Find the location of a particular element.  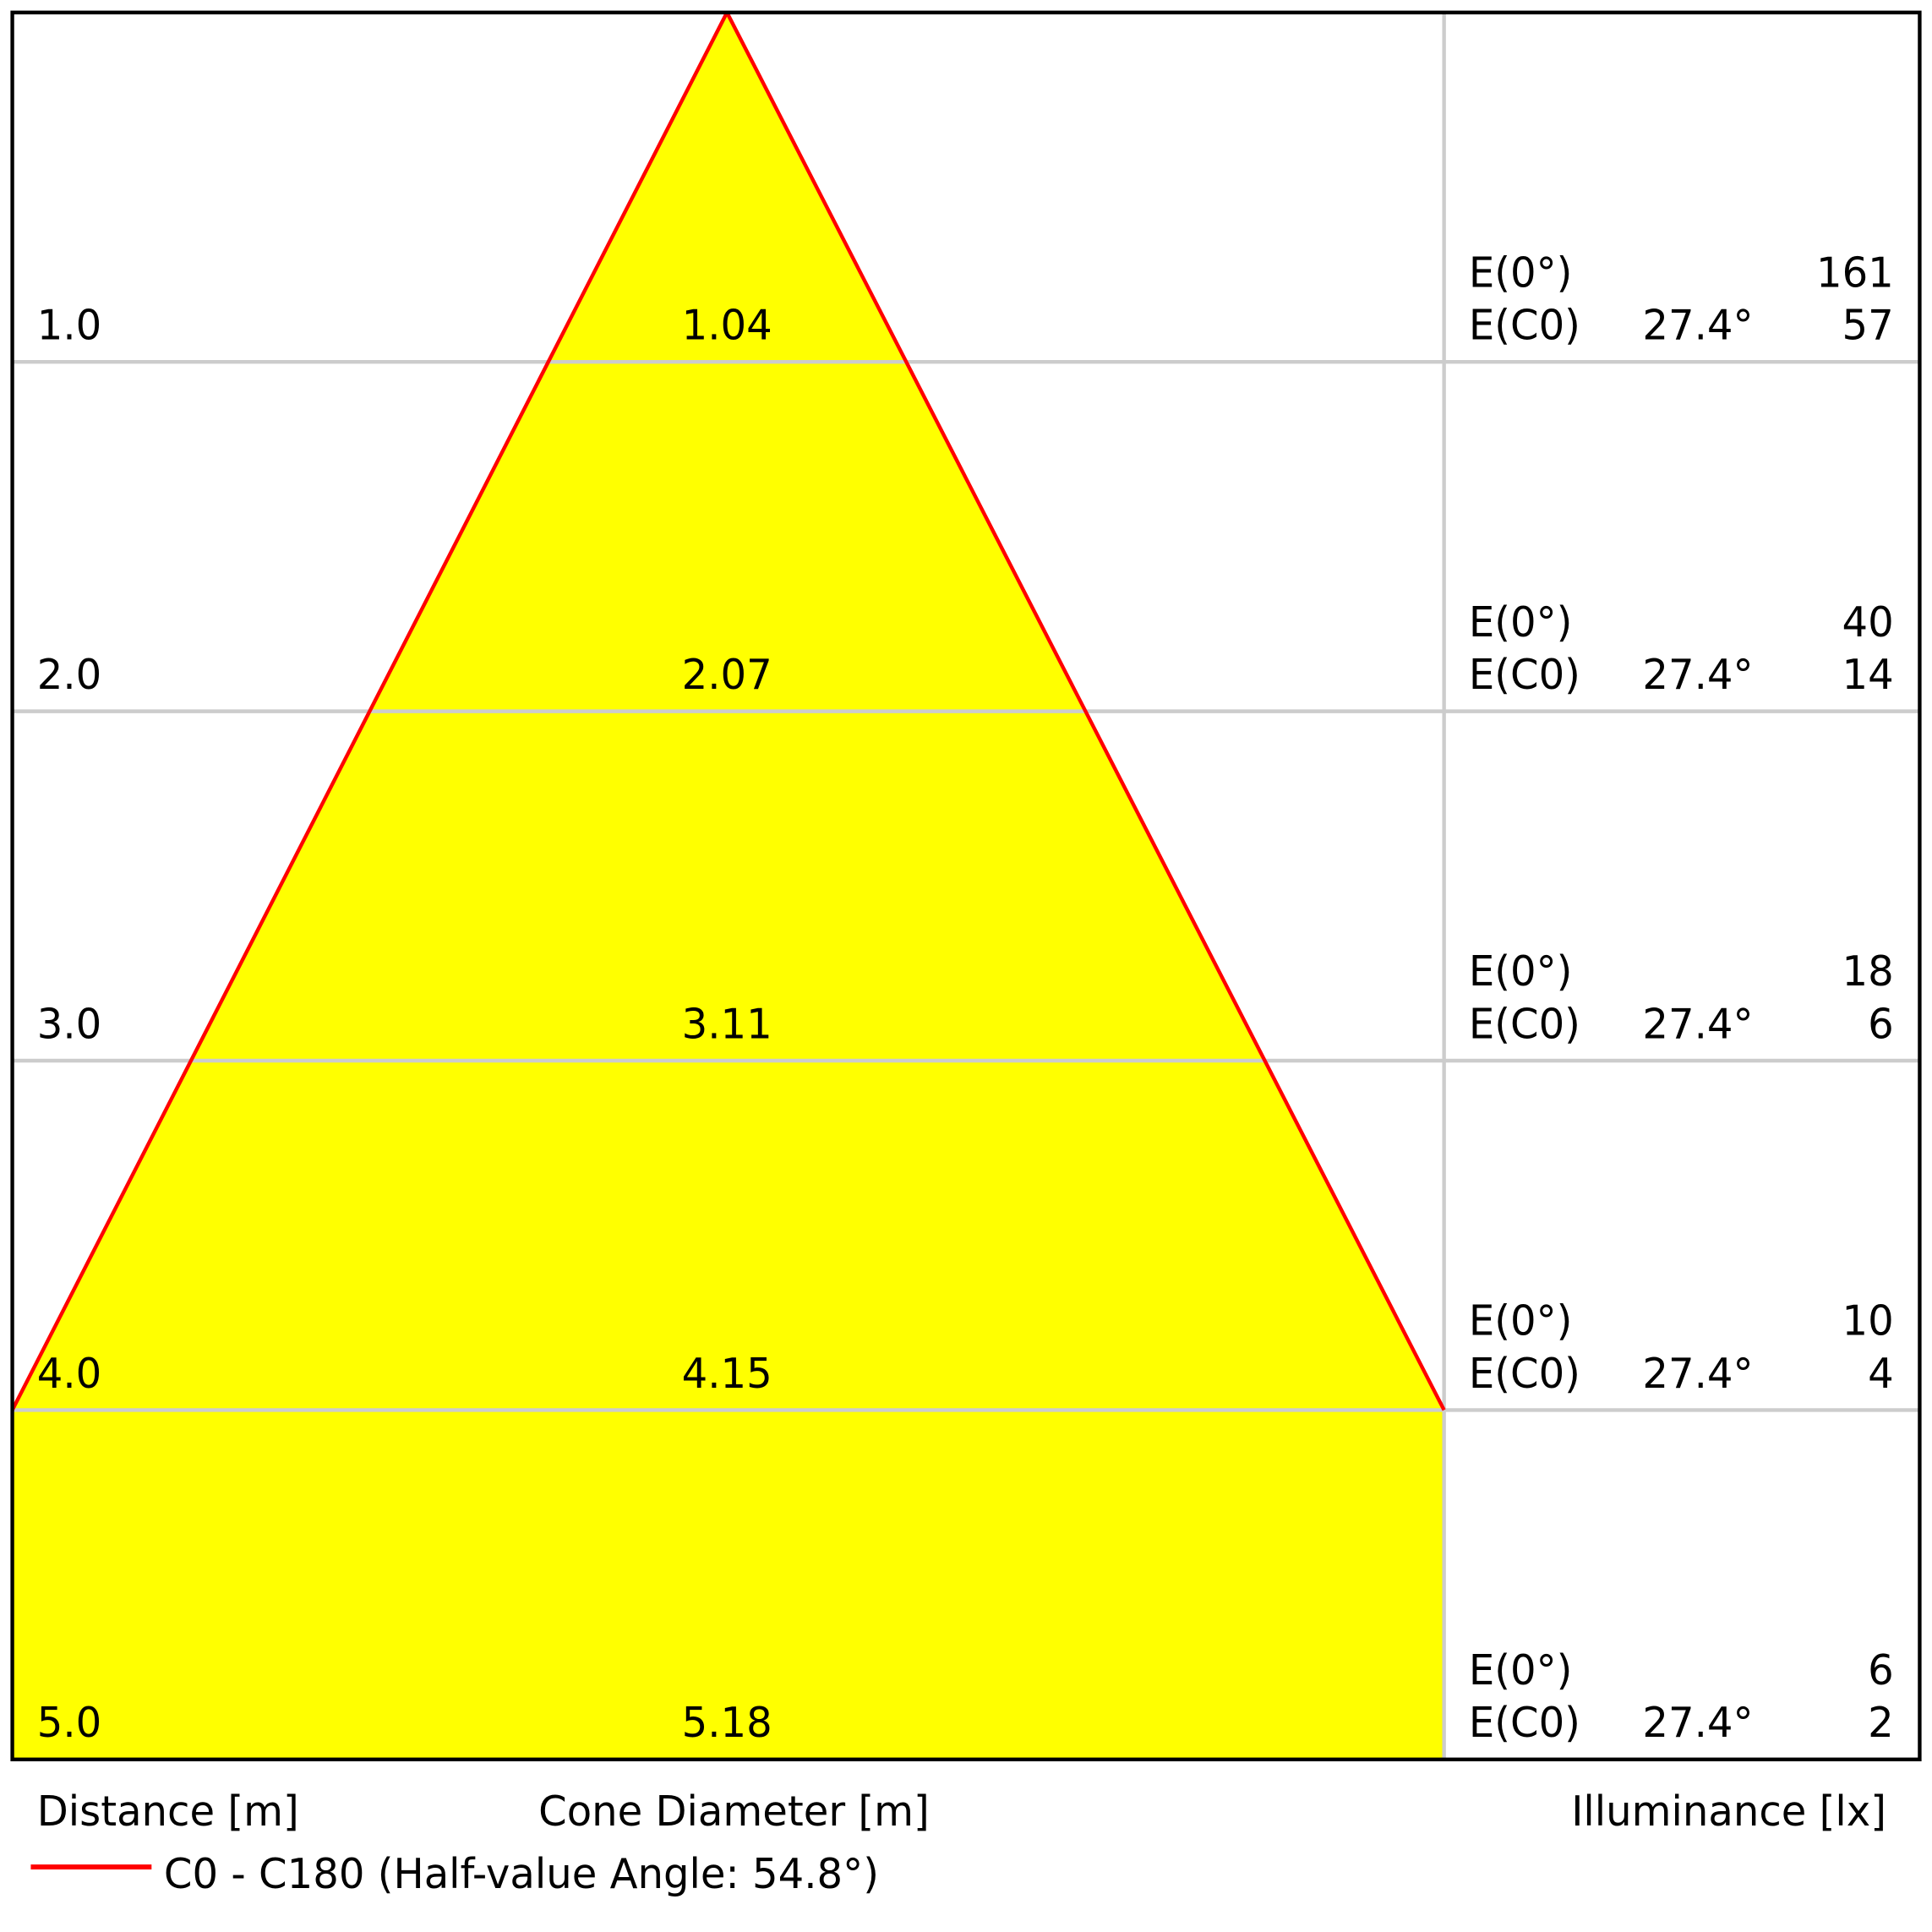

diameter-label: 5.18 is located at coordinates (727, 1723).